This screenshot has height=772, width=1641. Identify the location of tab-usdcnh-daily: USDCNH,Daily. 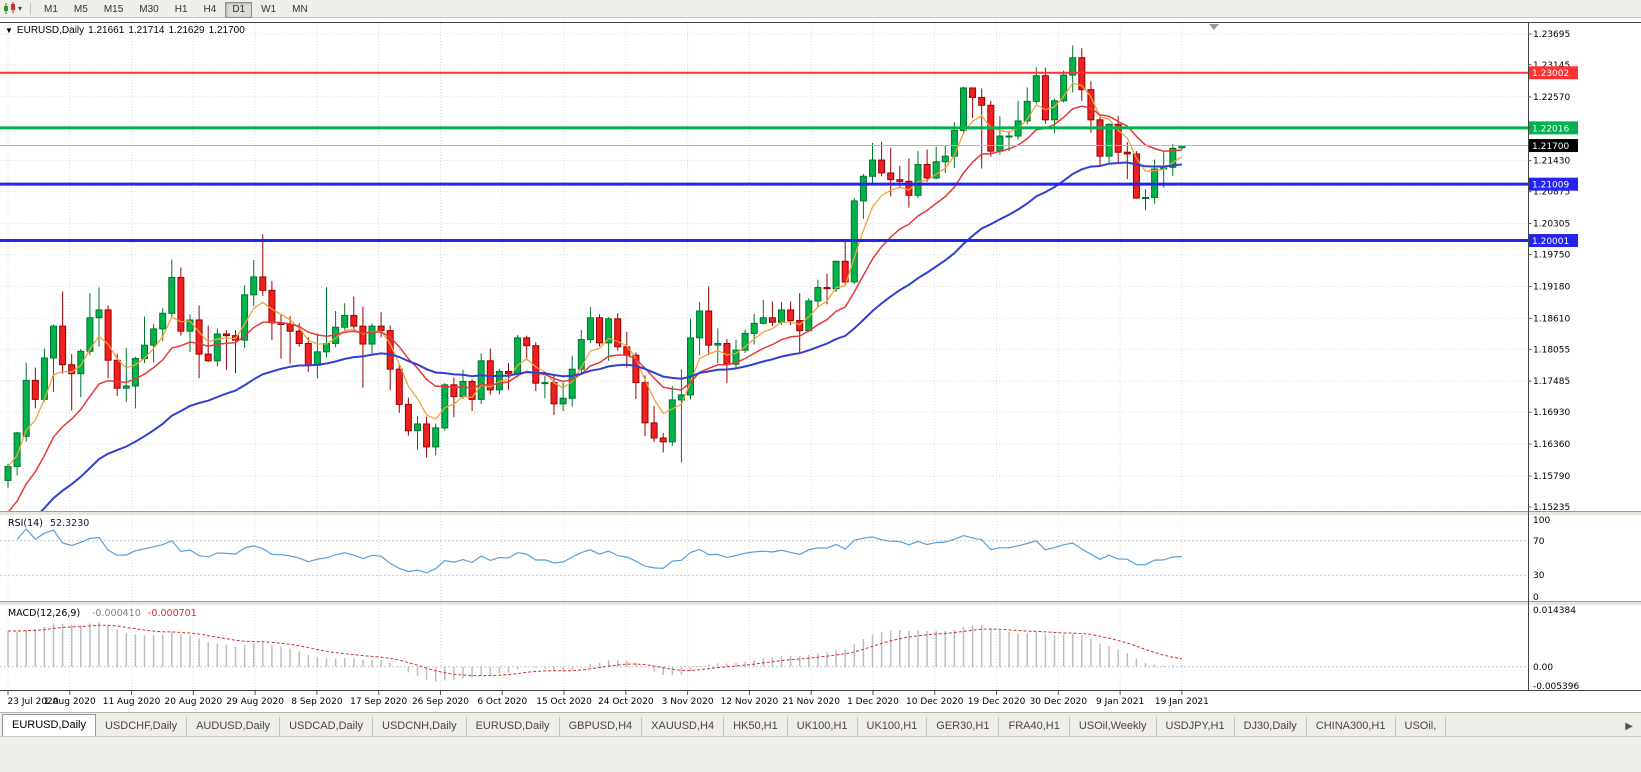
(420, 726).